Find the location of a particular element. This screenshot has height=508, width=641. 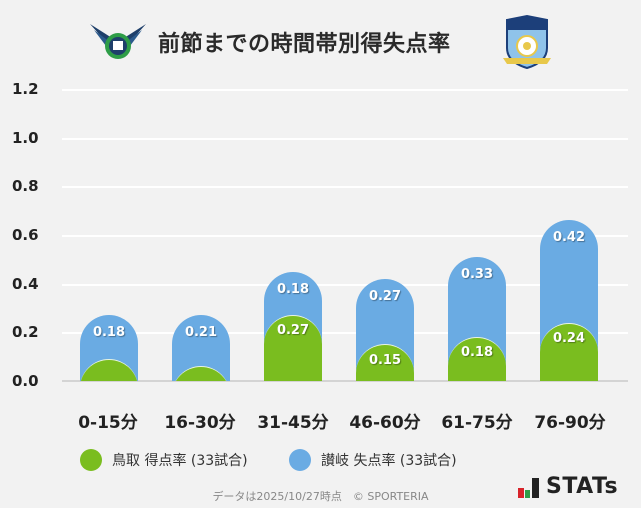

footer-note: データは2025/10/27時点 © SPORTERIA is located at coordinates (320, 496).